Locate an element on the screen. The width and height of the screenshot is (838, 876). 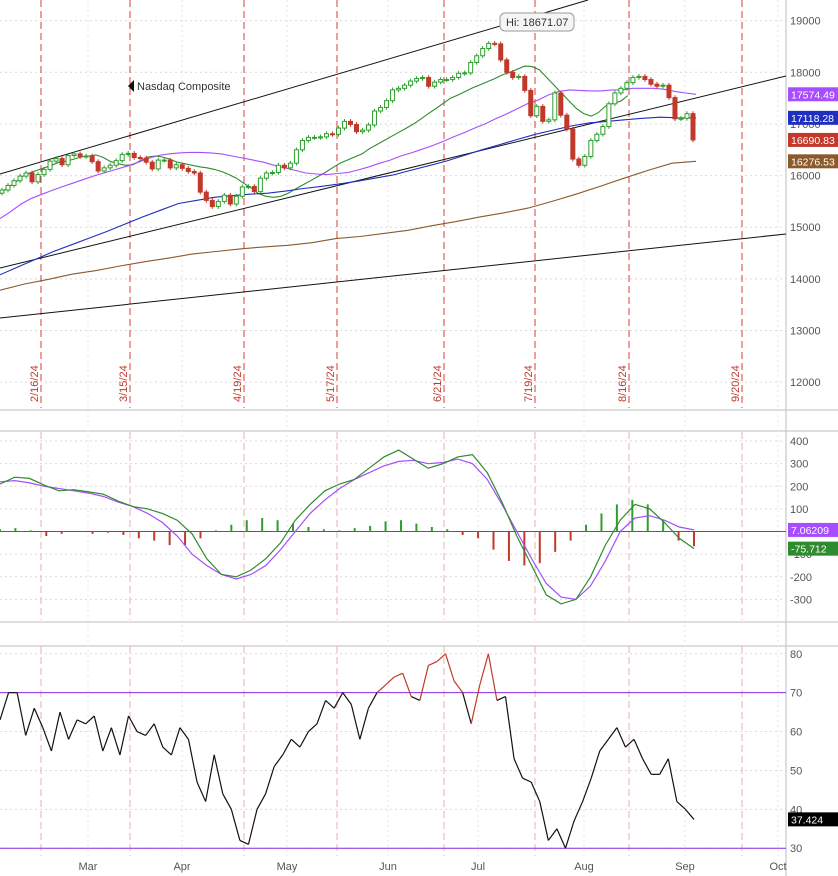
rsi-y-tick: 70 is located at coordinates (796, 694).